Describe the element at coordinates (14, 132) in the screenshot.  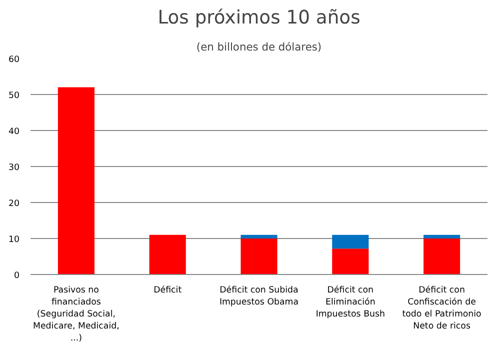
I see `y-tick-label: 40` at that location.